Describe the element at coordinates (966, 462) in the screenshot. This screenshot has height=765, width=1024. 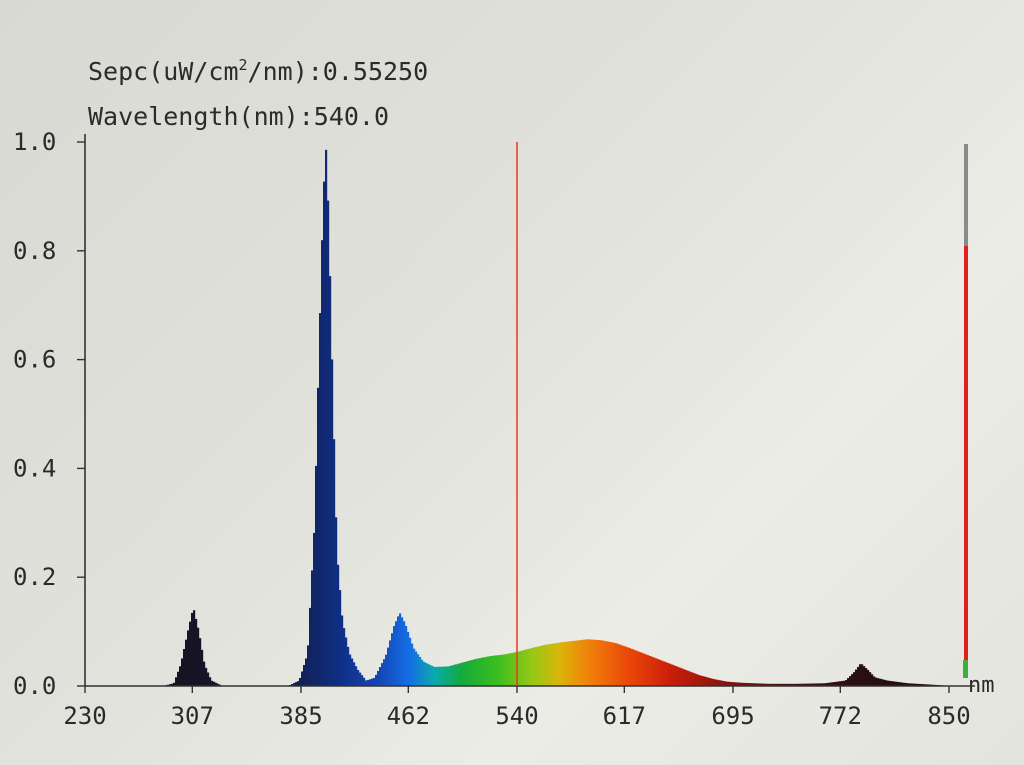
I see `level-bar-fill` at that location.